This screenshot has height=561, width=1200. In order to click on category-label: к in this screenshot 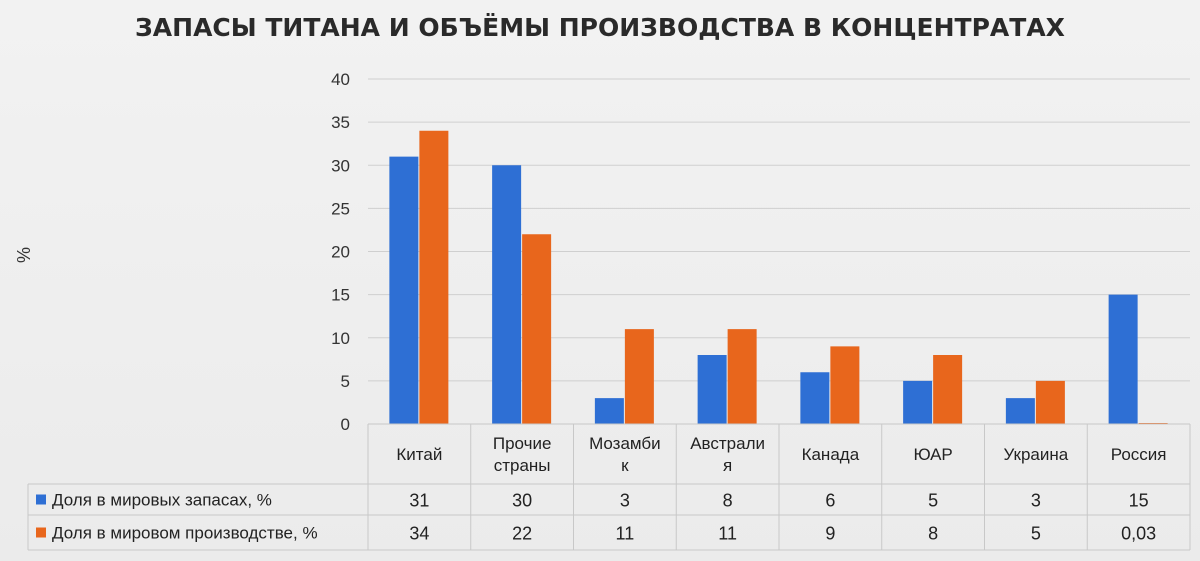, I will do `click(625, 465)`.